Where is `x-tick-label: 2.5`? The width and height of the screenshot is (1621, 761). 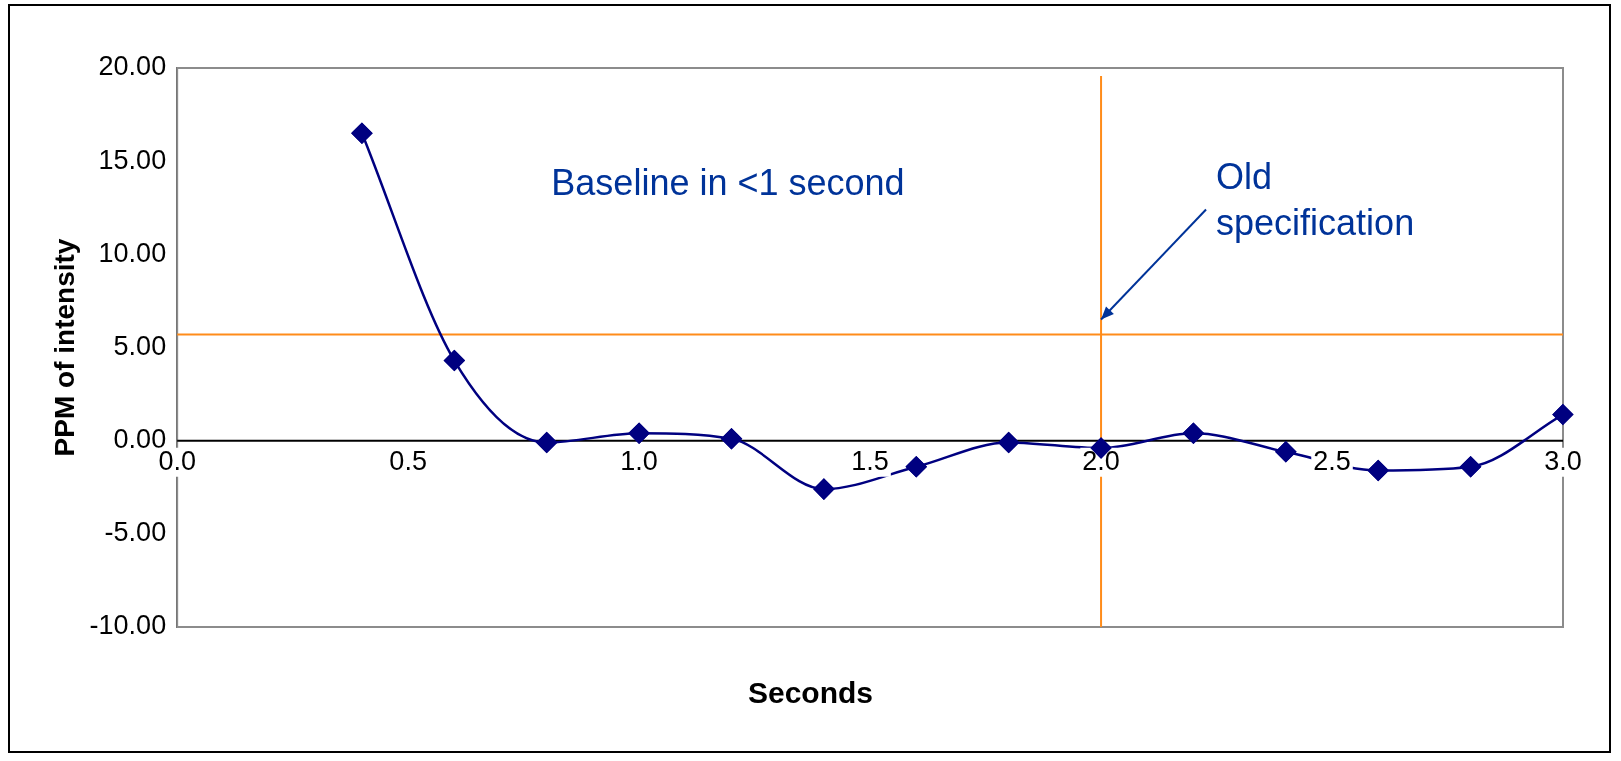
x-tick-label: 2.5 is located at coordinates (1332, 460).